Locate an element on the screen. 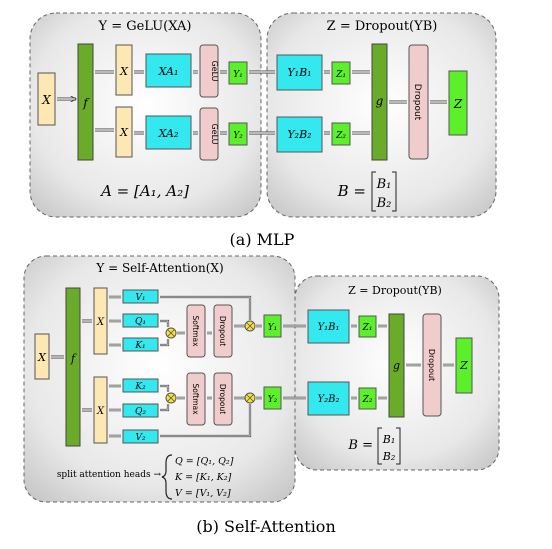 Image resolution: width=552 pixels, height=549 pixels. attn-x-top: X is located at coordinates (100, 322).